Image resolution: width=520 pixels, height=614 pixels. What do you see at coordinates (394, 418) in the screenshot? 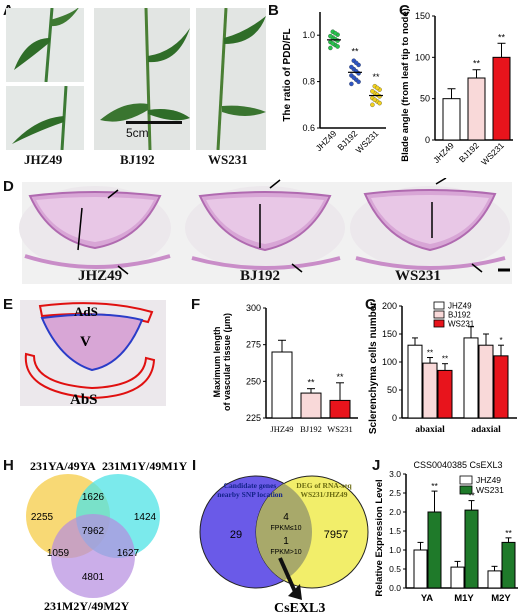
I see `y-tick-label: 0` at bounding box center [394, 418].